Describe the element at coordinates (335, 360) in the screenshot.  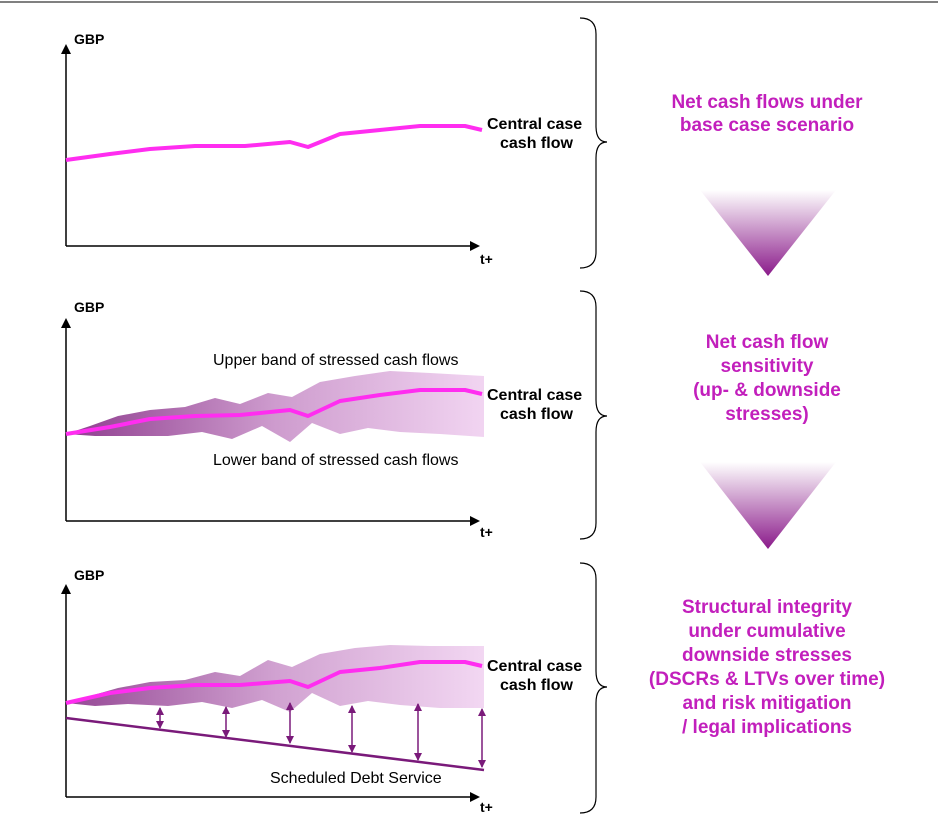
I see `upper-band-label: Upper band of stressed cash flows` at that location.